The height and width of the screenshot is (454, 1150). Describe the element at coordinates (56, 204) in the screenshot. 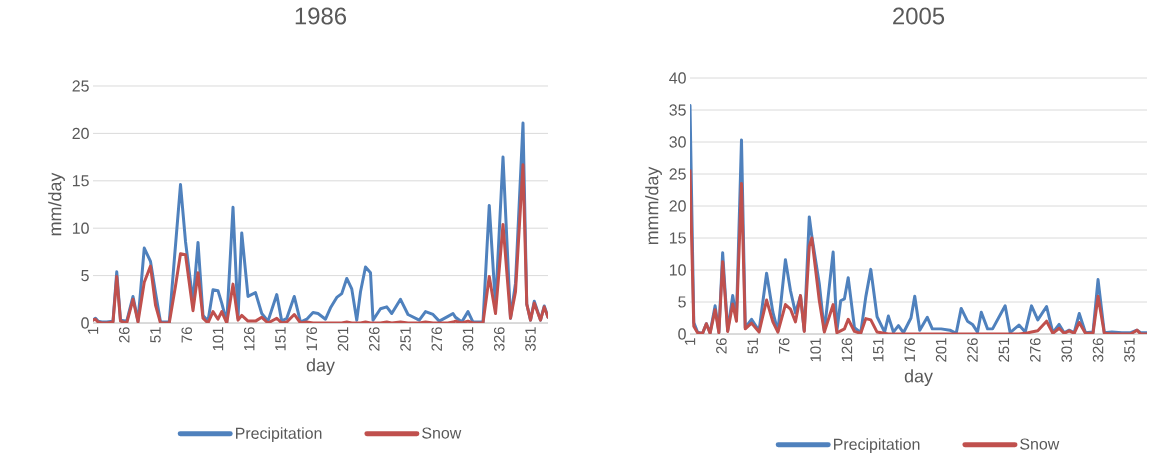

I see `y-axis-title: mm/day` at that location.